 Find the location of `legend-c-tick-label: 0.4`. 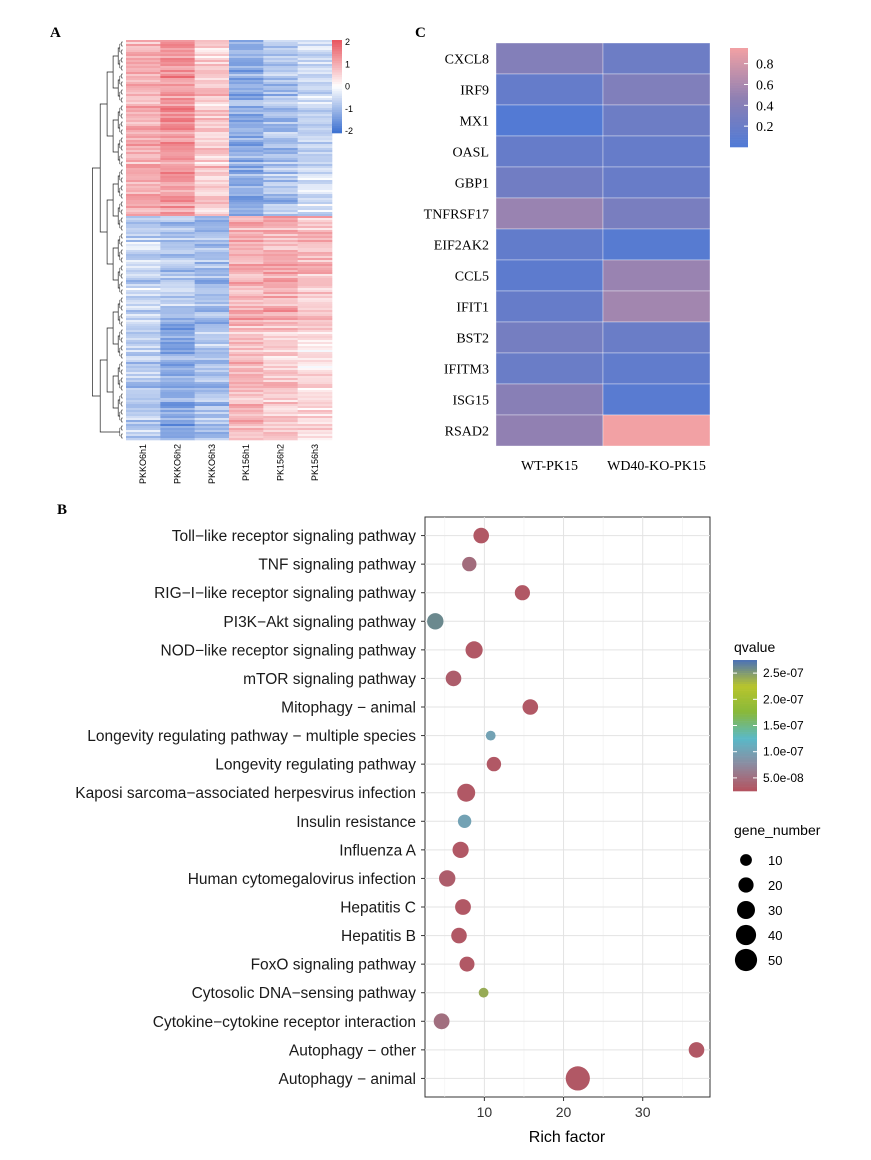

legend-c-tick-label: 0.4 is located at coordinates (765, 106).